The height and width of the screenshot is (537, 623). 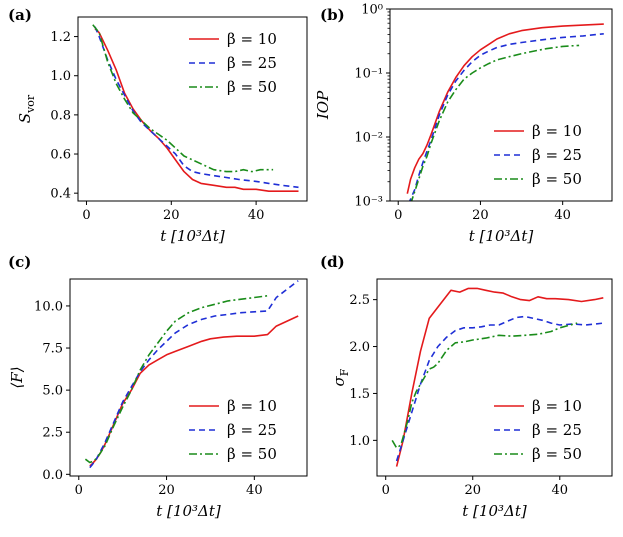 What do you see at coordinates (60, 37) in the screenshot?
I see `y-tick-label: 1.2` at bounding box center [60, 37].